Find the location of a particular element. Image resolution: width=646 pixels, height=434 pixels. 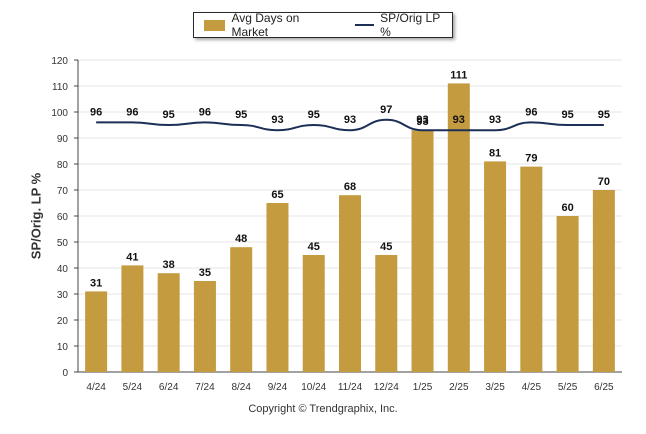

bar-9/24 is located at coordinates (277, 287).